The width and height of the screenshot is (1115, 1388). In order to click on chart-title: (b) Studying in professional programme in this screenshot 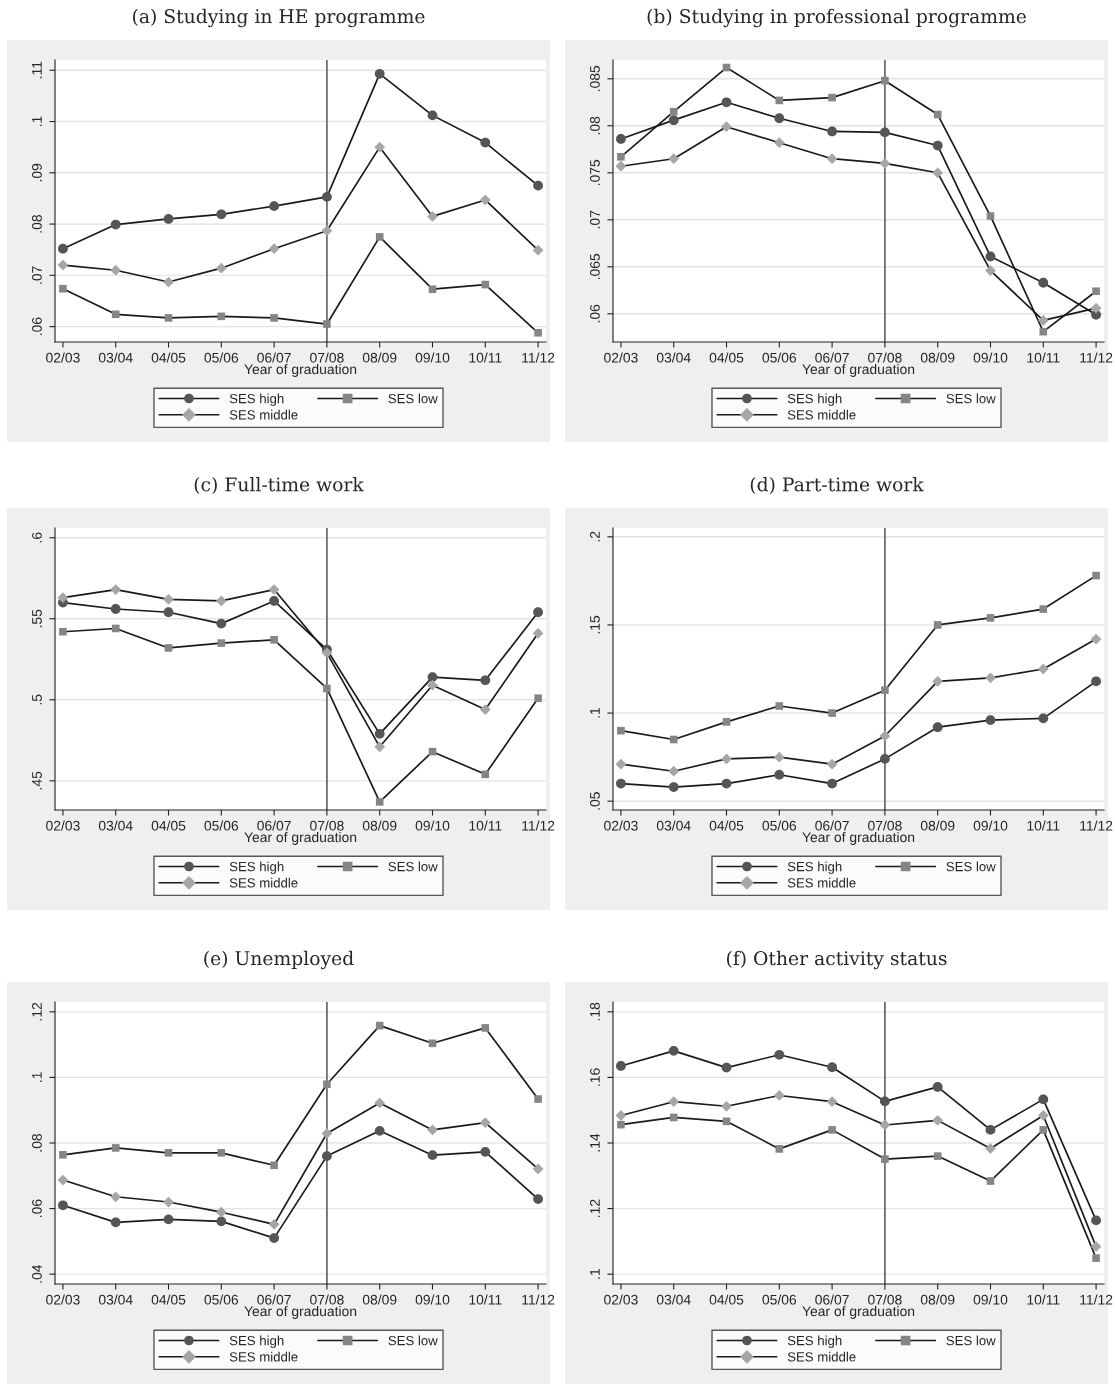, I will do `click(836, 18)`.